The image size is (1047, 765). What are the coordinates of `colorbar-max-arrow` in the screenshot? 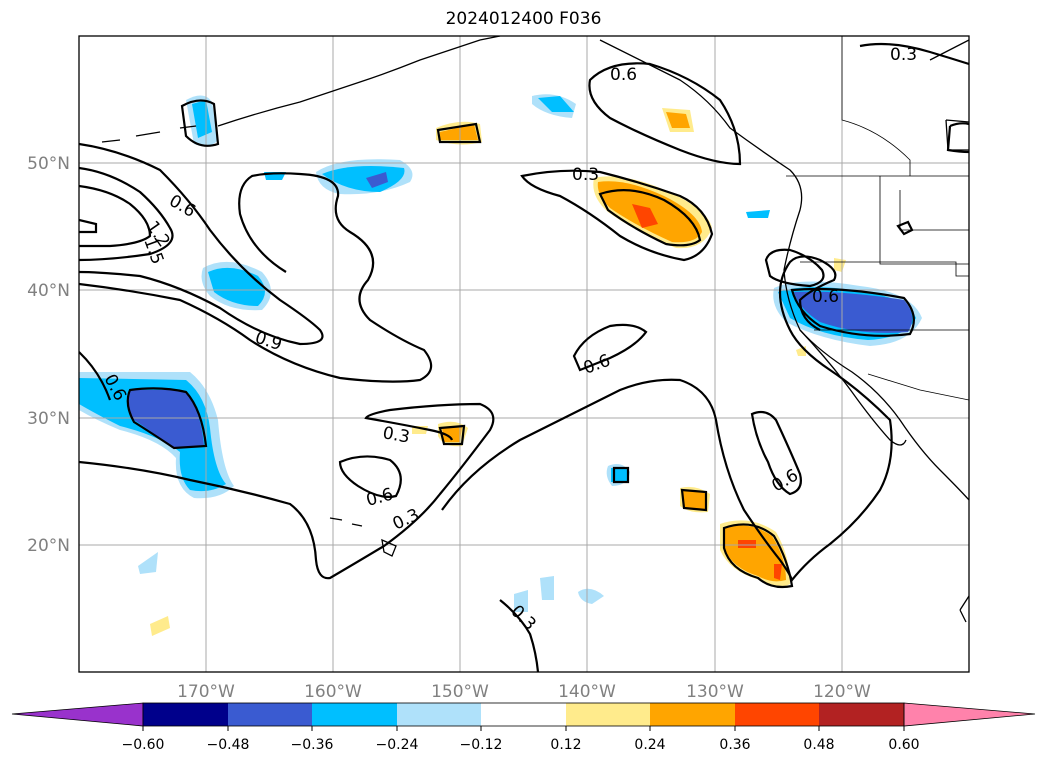 It's located at (969, 714).